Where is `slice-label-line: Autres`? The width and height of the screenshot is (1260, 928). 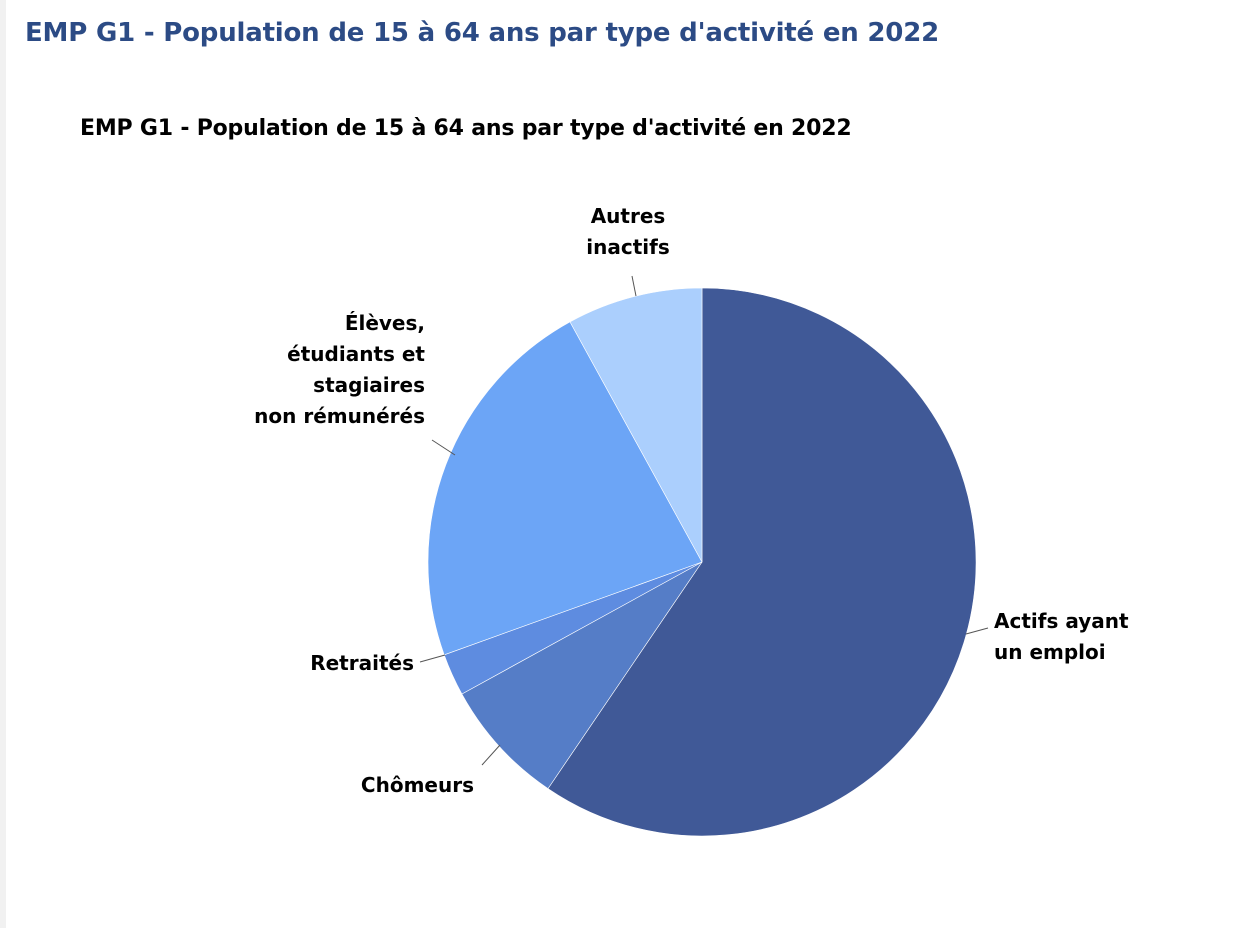
slice-label-line: Autres is located at coordinates (628, 216).